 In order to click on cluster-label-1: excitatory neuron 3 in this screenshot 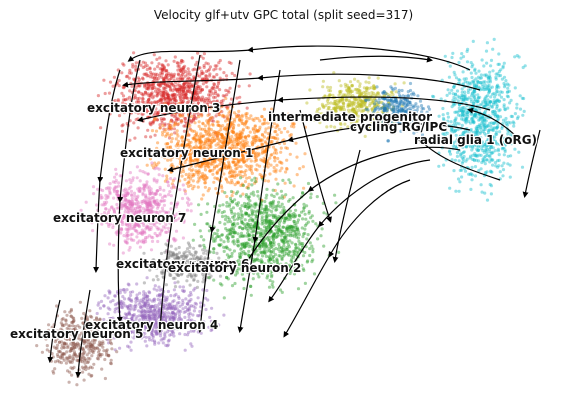, I will do `click(153, 108)`.